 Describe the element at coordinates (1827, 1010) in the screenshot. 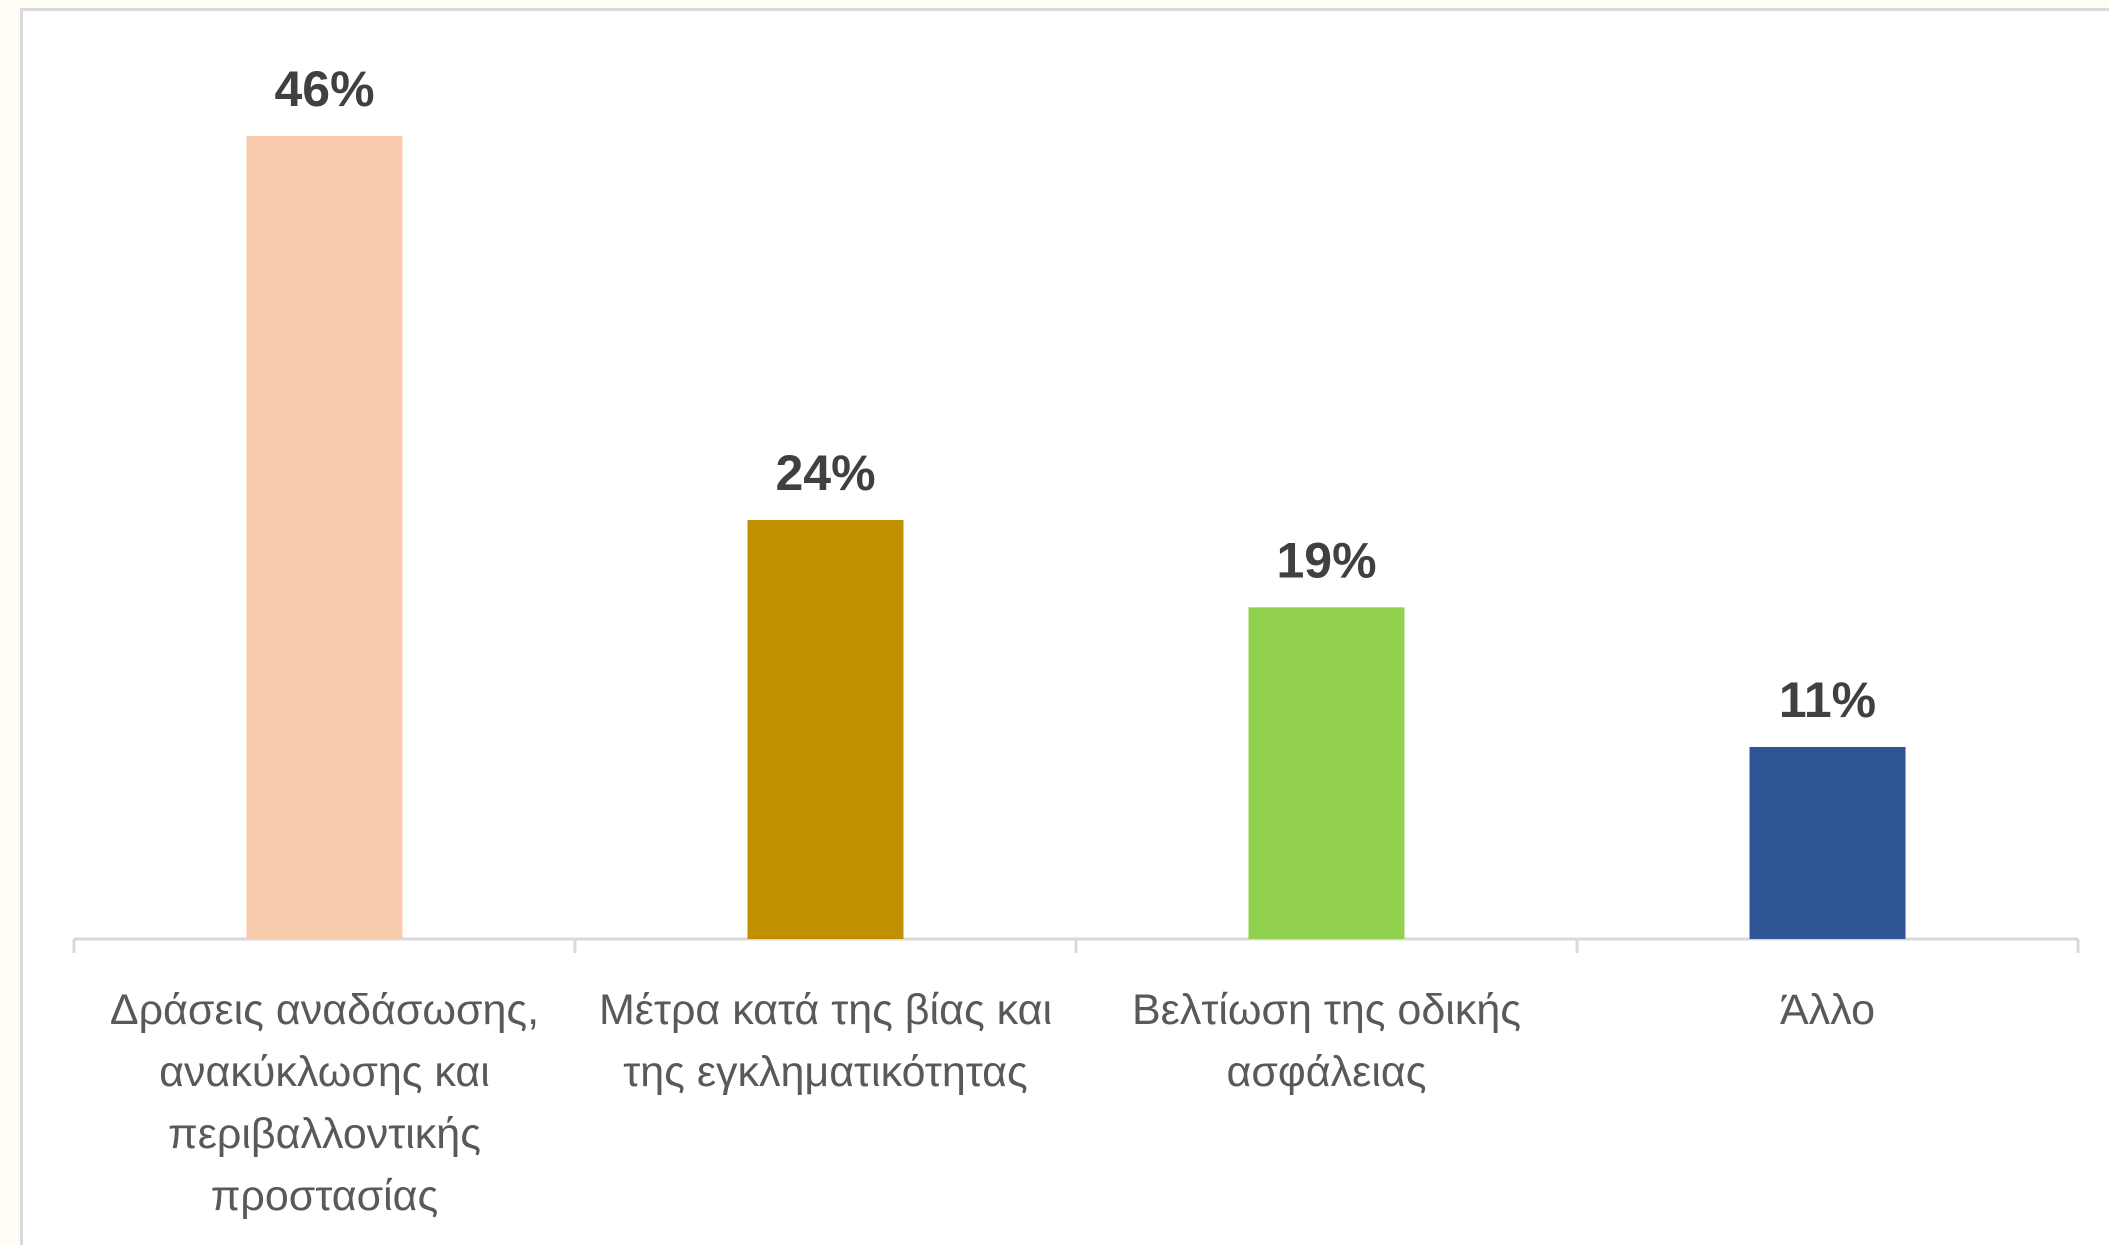

I see `x-tick-label: Άλλο` at that location.